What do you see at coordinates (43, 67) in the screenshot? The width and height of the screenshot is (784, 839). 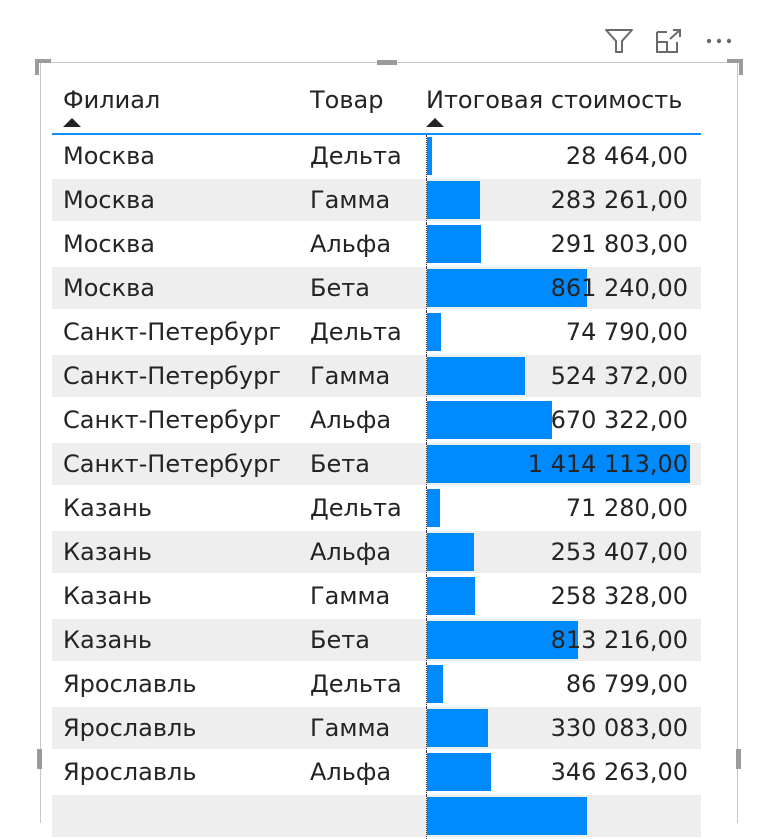 I see `resize-handle-top-left` at bounding box center [43, 67].